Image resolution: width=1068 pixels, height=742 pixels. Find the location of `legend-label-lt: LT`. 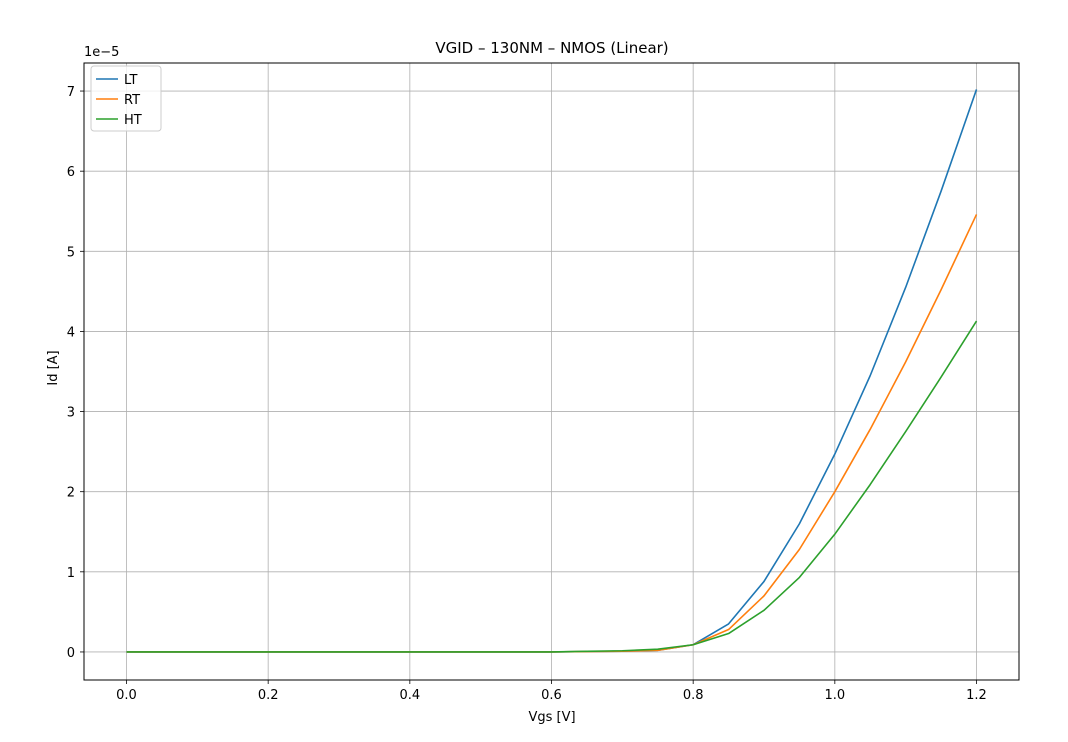

legend-label-lt: LT is located at coordinates (130, 80).